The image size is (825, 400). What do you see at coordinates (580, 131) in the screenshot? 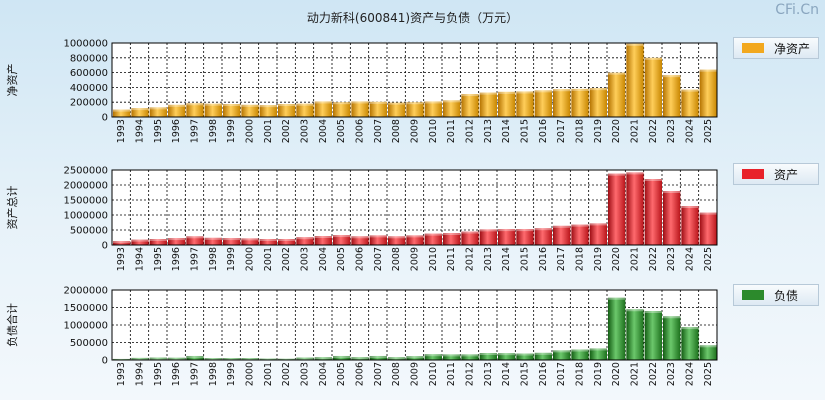
I see `x-tick-label: 2018` at bounding box center [580, 131].